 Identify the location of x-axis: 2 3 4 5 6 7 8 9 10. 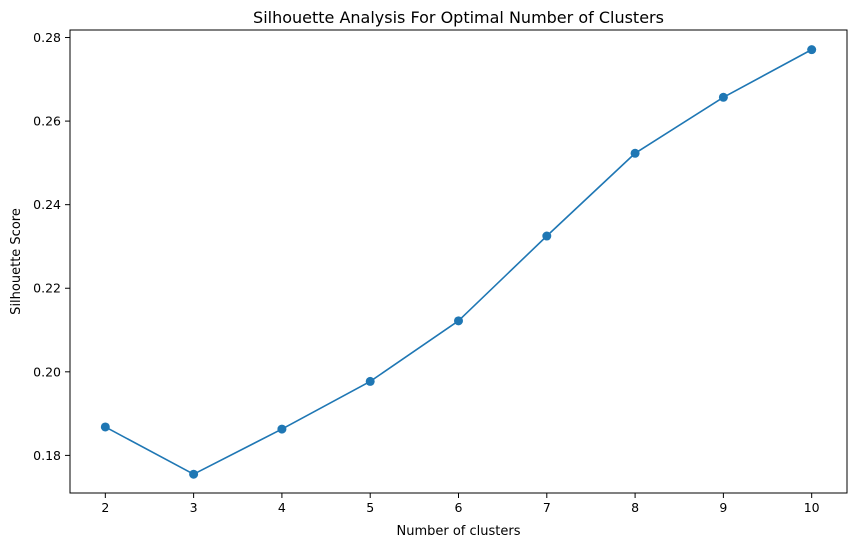
(460, 504).